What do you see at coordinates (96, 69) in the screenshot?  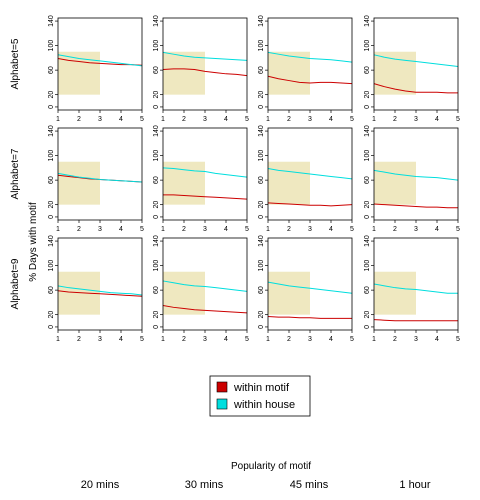 I see `panel-r1-c1: 1 2 3 4 5 0 20 60 100 140` at bounding box center [96, 69].